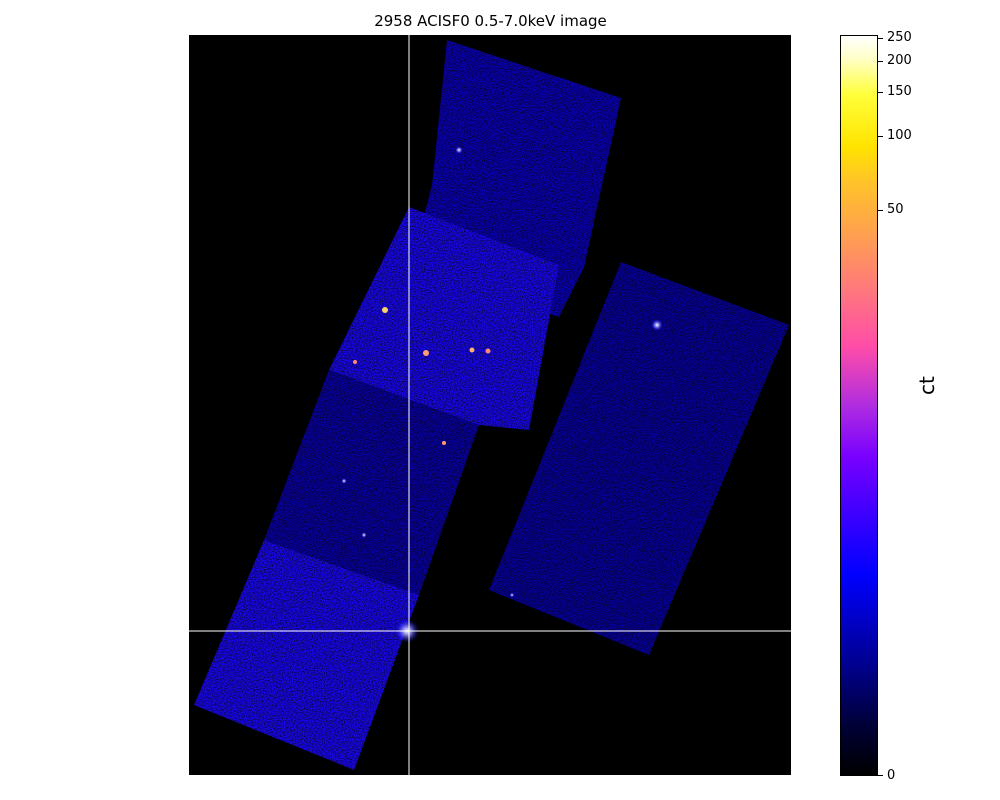 Image resolution: width=1000 pixels, height=800 pixels. I want to click on colorbar-tick-label: 100, so click(899, 135).